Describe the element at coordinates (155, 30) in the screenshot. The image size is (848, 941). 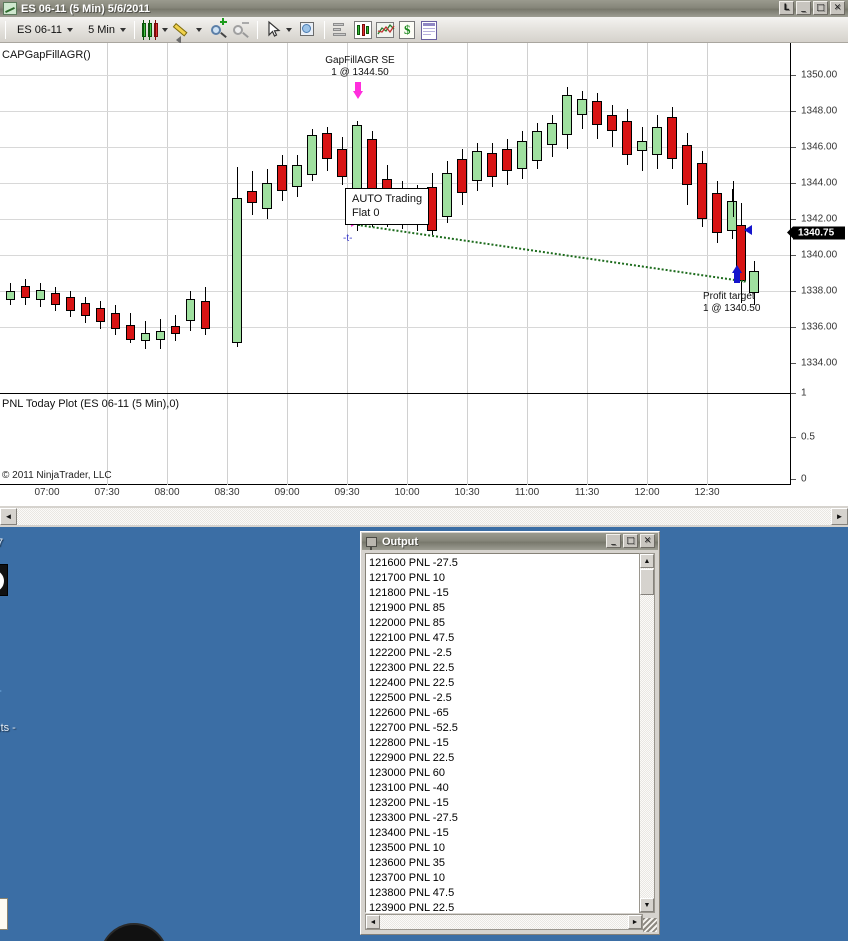
I see `candlestick-type-icon` at that location.